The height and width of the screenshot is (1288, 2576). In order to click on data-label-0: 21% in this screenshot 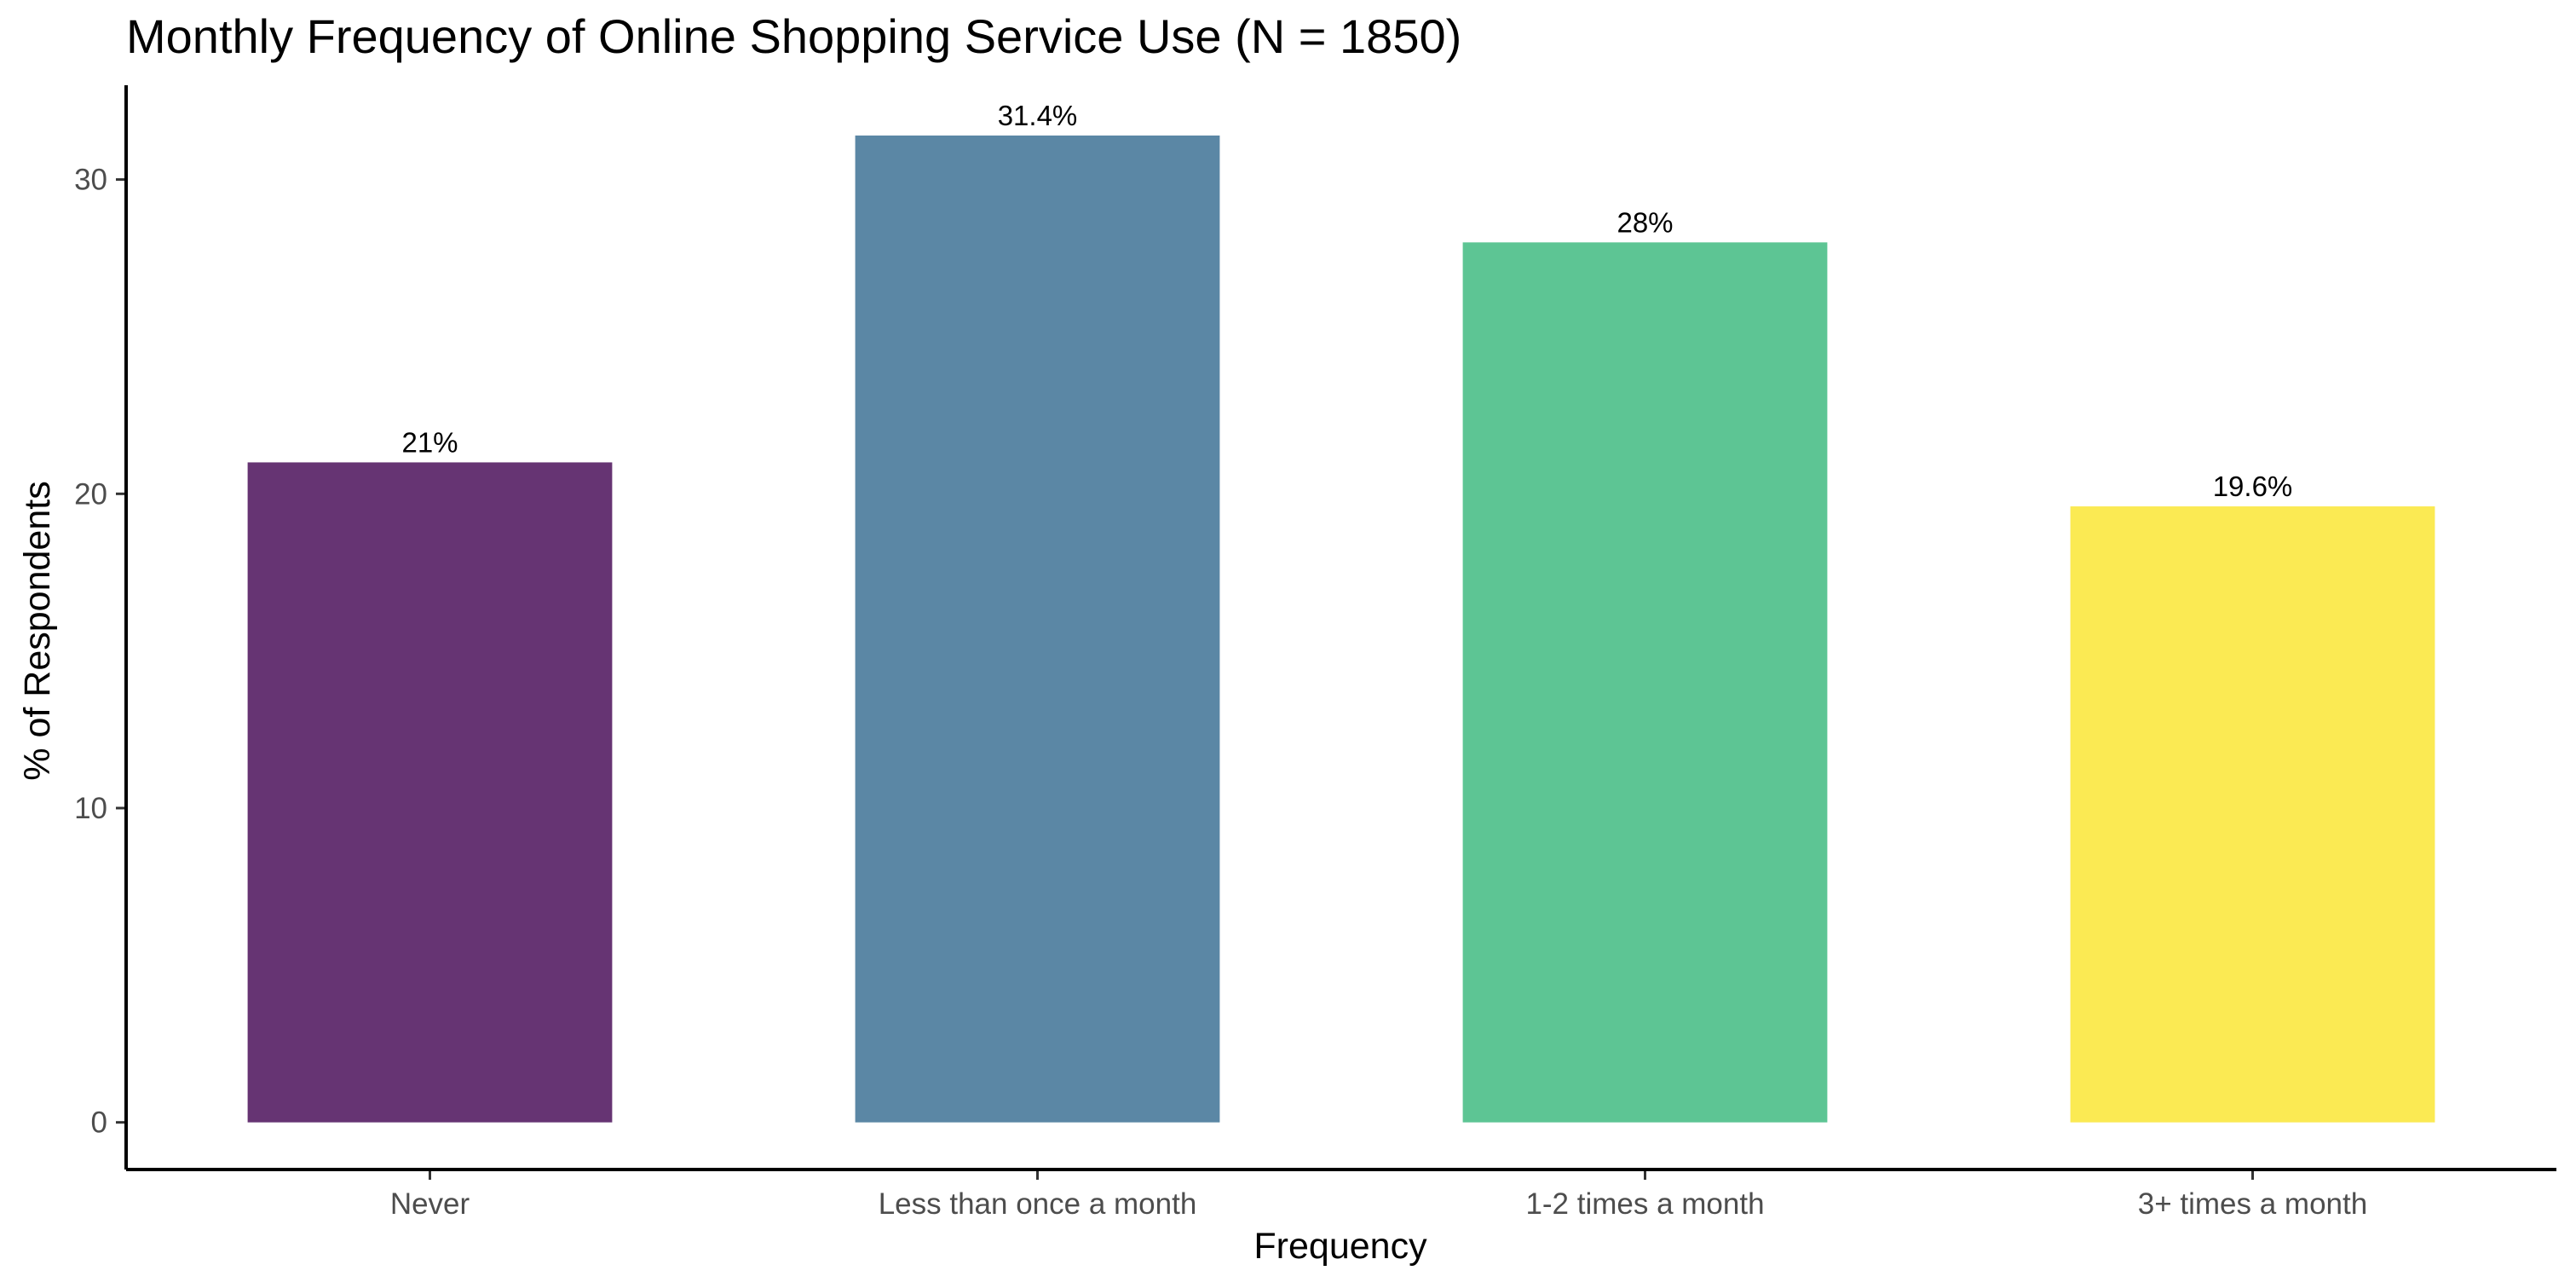, I will do `click(429, 442)`.